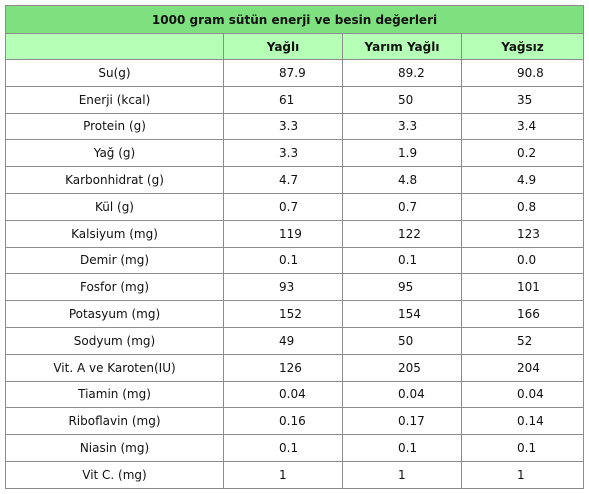  What do you see at coordinates (114, 448) in the screenshot?
I see `row-label: Niasin (mg)` at bounding box center [114, 448].